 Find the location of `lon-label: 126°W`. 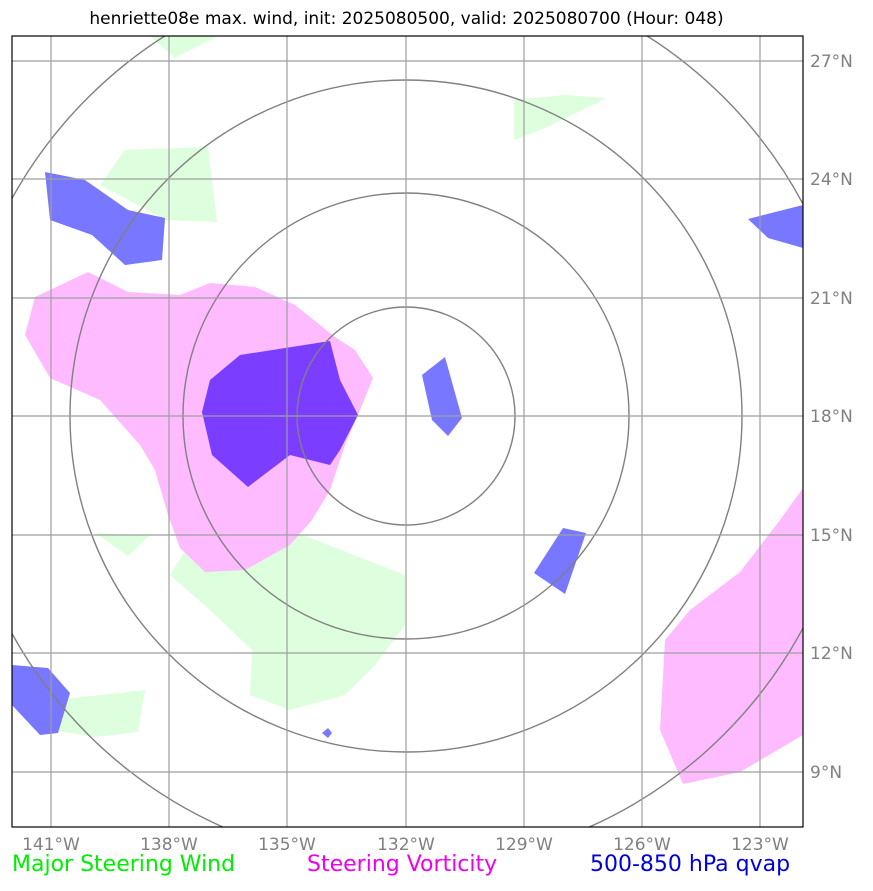

lon-label: 126°W is located at coordinates (642, 845).